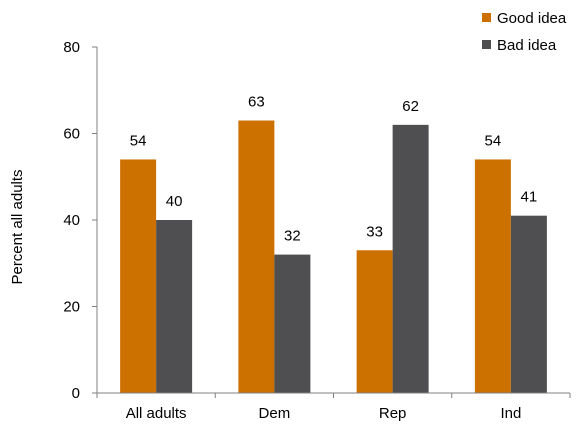 This screenshot has height=431, width=586. I want to click on data-label: 40, so click(174, 201).